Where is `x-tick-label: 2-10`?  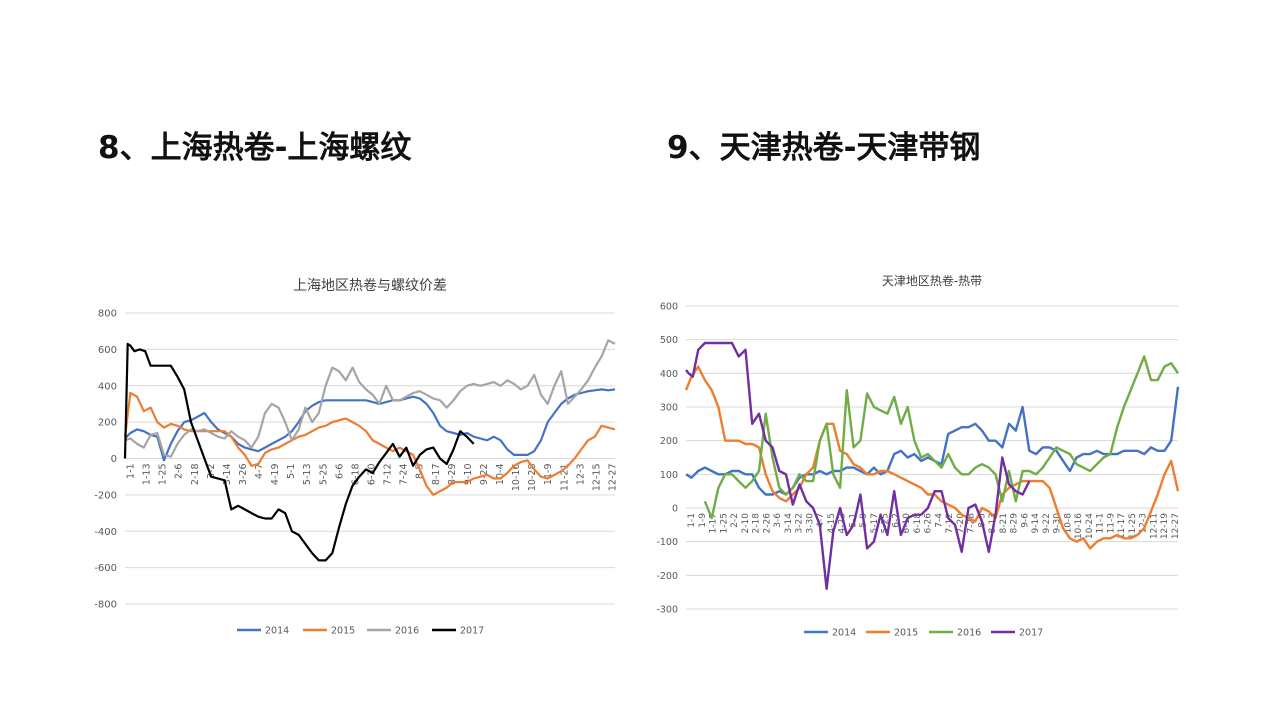
x-tick-label: 2-10 is located at coordinates (746, 523).